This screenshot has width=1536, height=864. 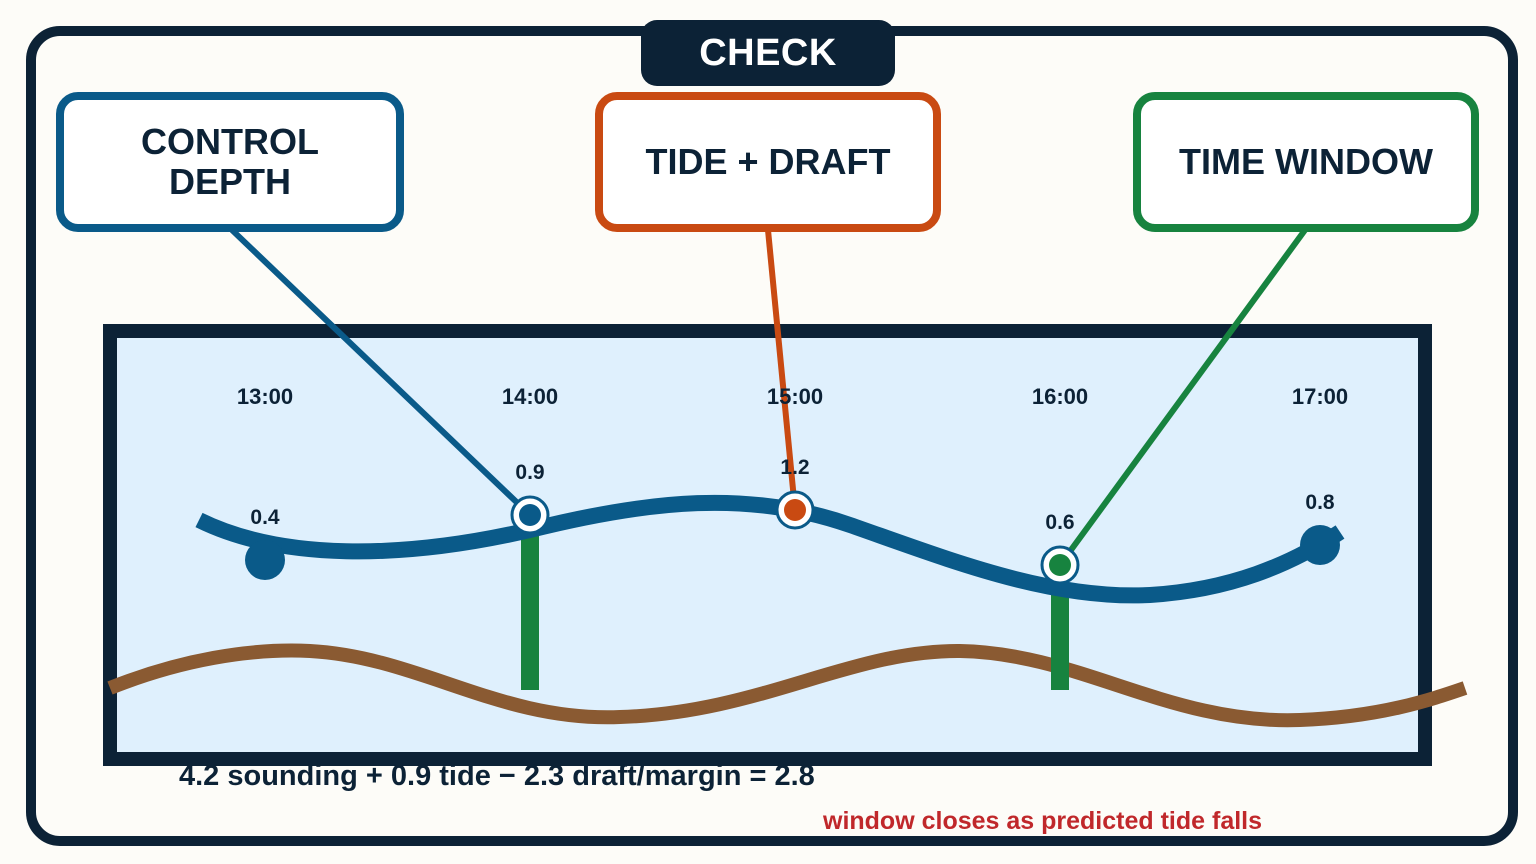 What do you see at coordinates (770, 549) in the screenshot?
I see `tide-curve` at bounding box center [770, 549].